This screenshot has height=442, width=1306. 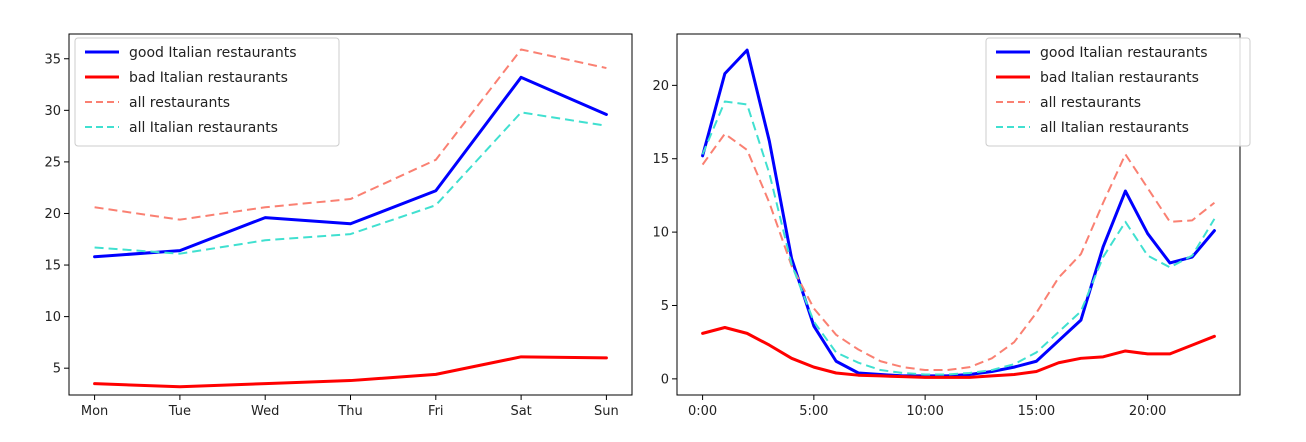 I want to click on x-tick-label: 5:00, so click(x=813, y=411).